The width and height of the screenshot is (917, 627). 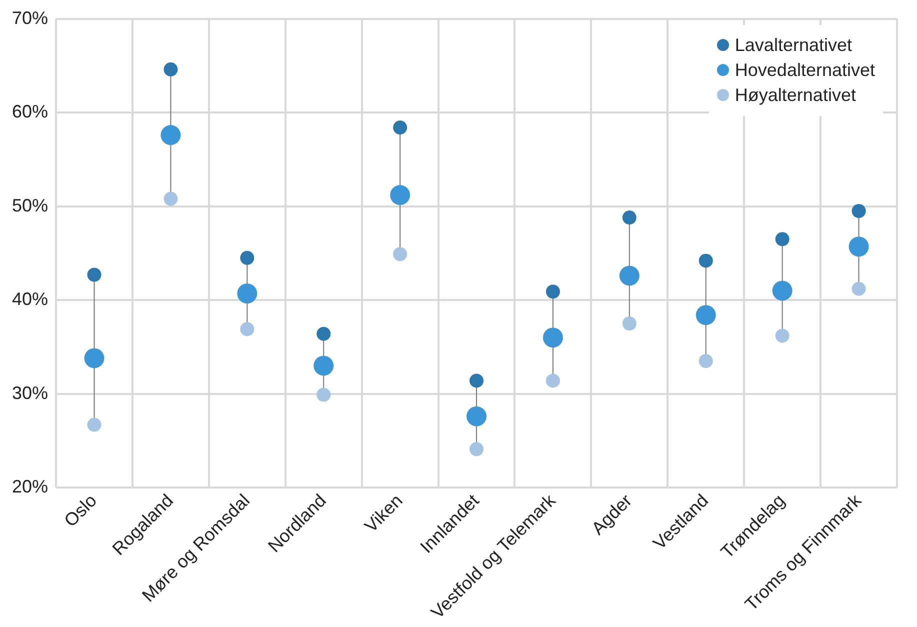 I want to click on legend-label: Hovedalternativet, so click(x=804, y=70).